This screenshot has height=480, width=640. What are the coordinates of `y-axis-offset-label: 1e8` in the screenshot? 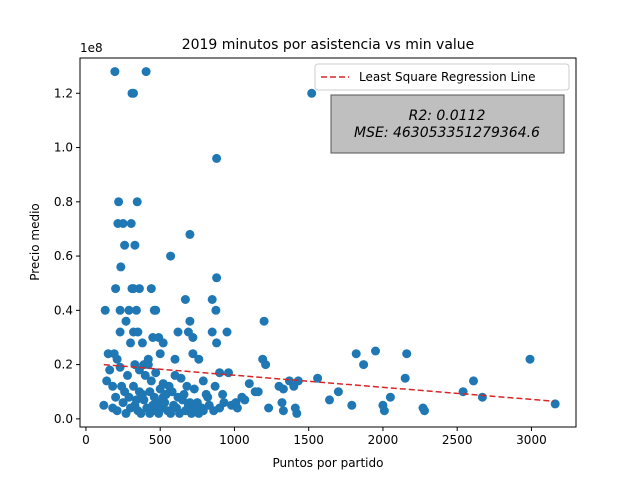 It's located at (91, 48).